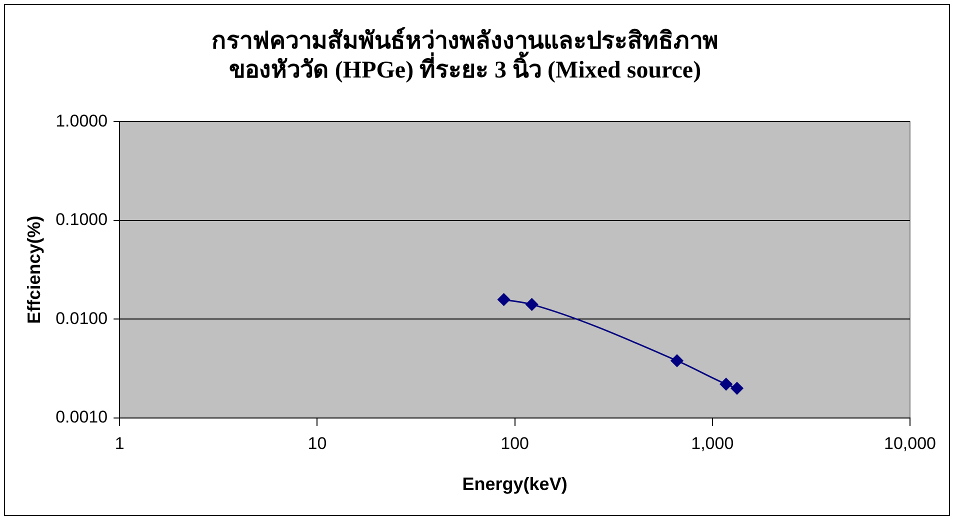 Image resolution: width=956 pixels, height=522 pixels. What do you see at coordinates (317, 443) in the screenshot?
I see `x-tick-label: 10` at bounding box center [317, 443].